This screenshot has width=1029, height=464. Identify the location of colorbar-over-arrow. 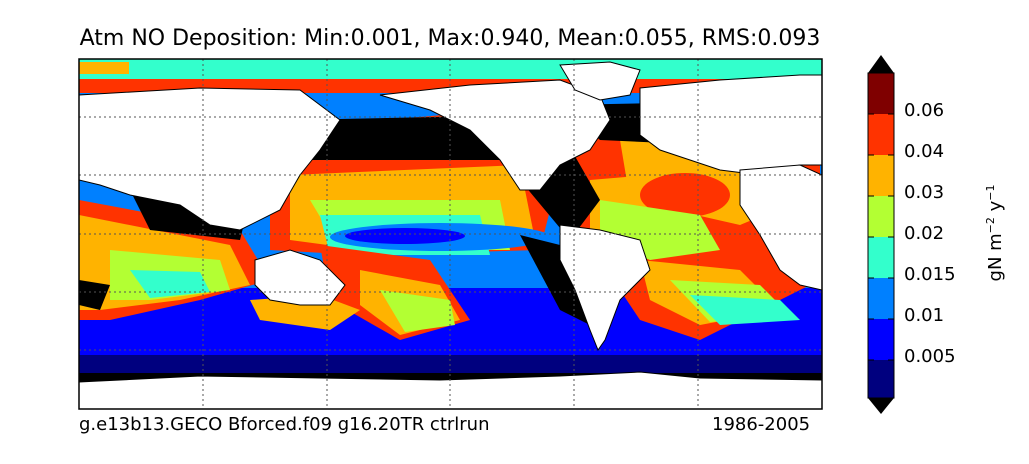
(881, 64).